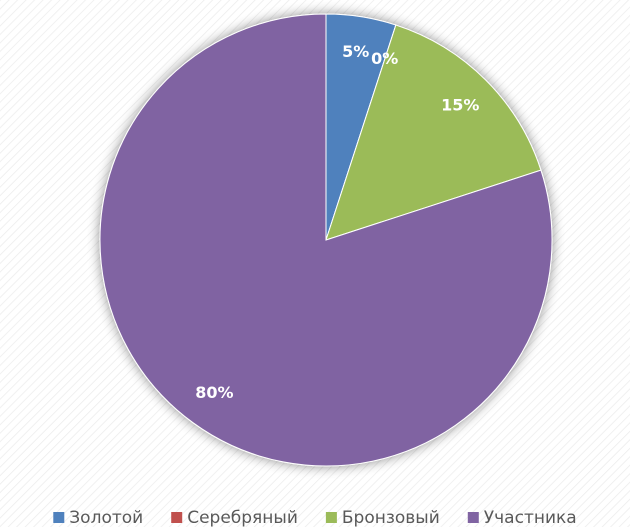 The width and height of the screenshot is (630, 531). Describe the element at coordinates (384, 58) in the screenshot. I see `data-label: 0%` at that location.